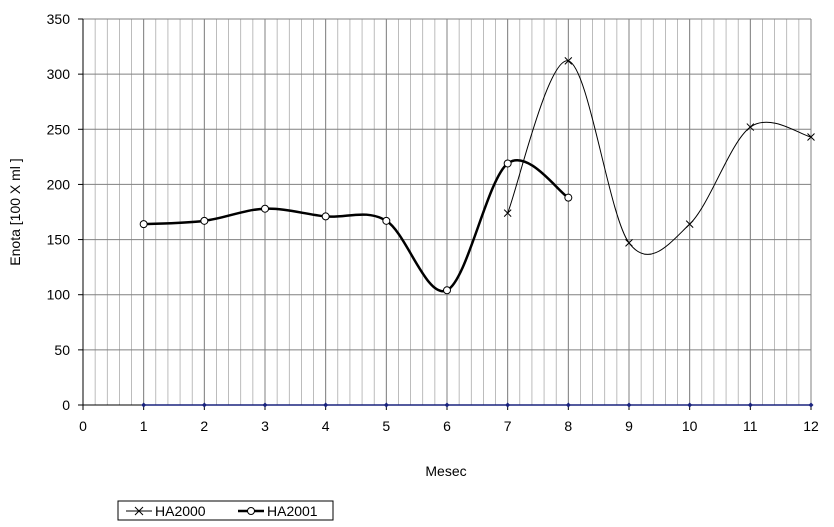  What do you see at coordinates (265, 426) in the screenshot?
I see `x-tick-label: 3` at bounding box center [265, 426].